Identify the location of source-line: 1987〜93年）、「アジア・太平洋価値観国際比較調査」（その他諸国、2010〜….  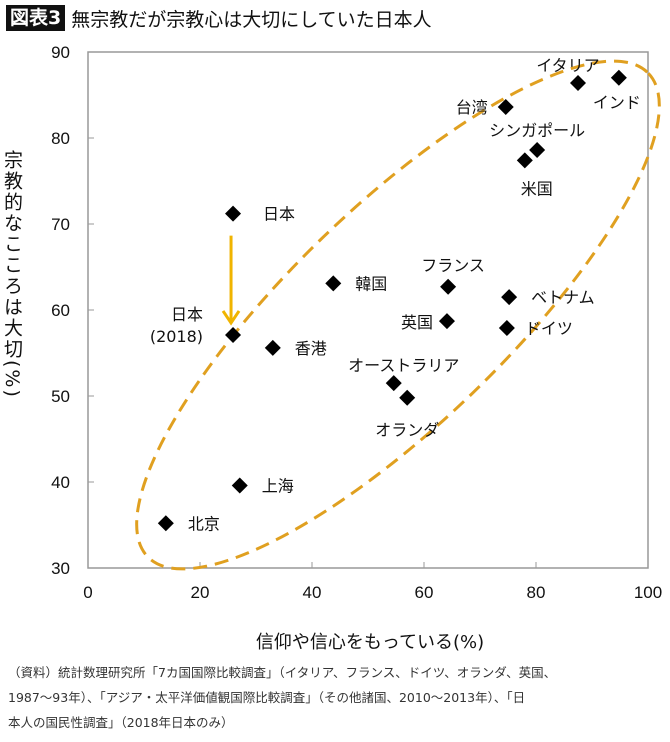
(267, 697).